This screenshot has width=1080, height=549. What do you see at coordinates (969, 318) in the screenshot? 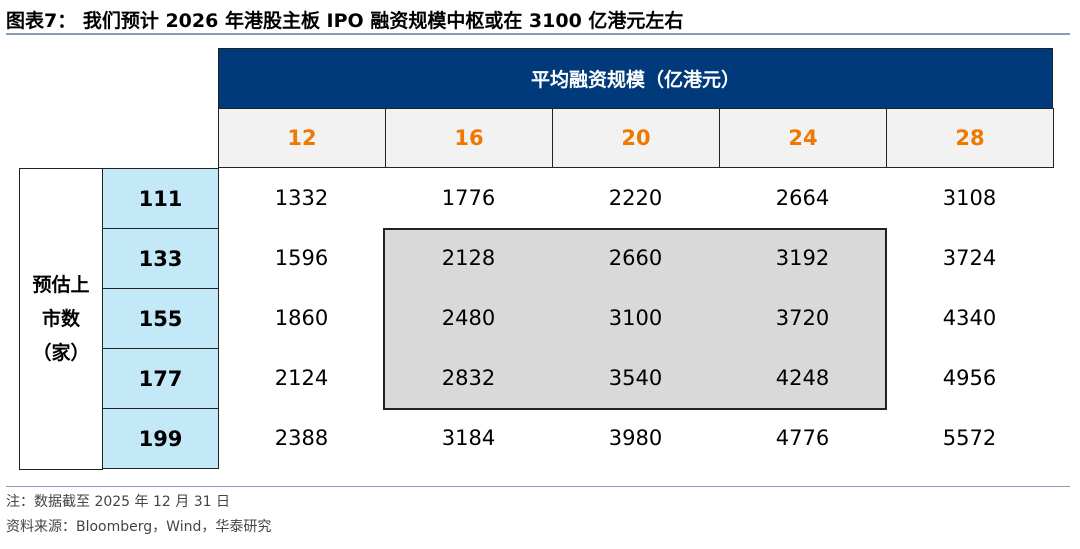
I see `table-cell: 4340` at bounding box center [969, 318].